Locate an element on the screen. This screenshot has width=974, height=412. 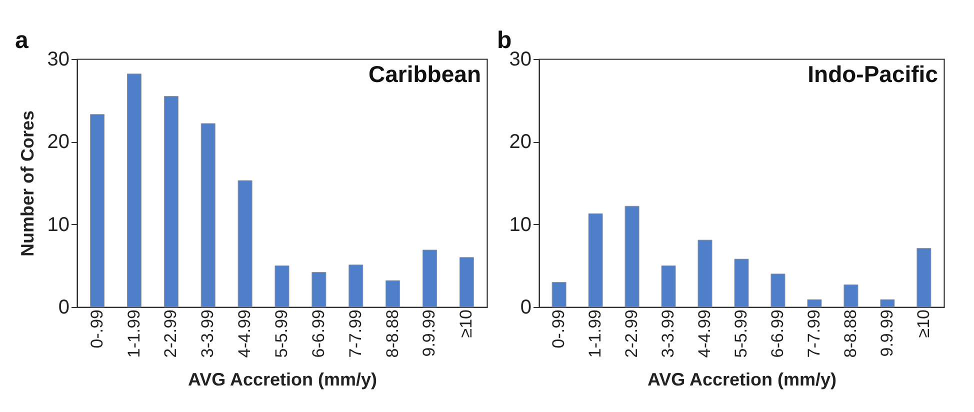
y-axis-title: Number of Cores is located at coordinates (27, 183).